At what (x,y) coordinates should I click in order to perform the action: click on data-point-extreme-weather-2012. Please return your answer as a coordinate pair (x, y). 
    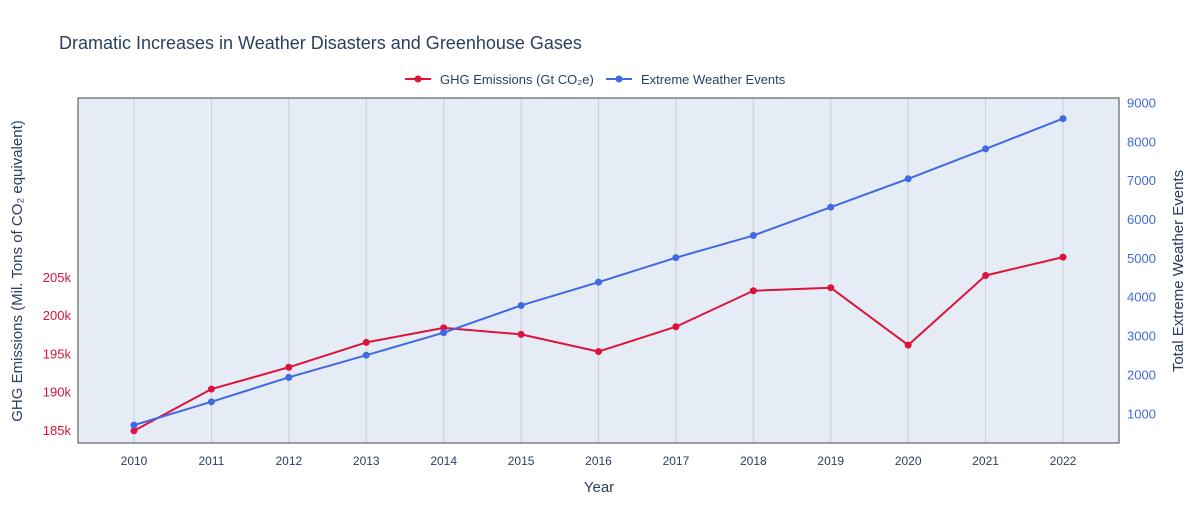
    Looking at the image, I should click on (289, 377).